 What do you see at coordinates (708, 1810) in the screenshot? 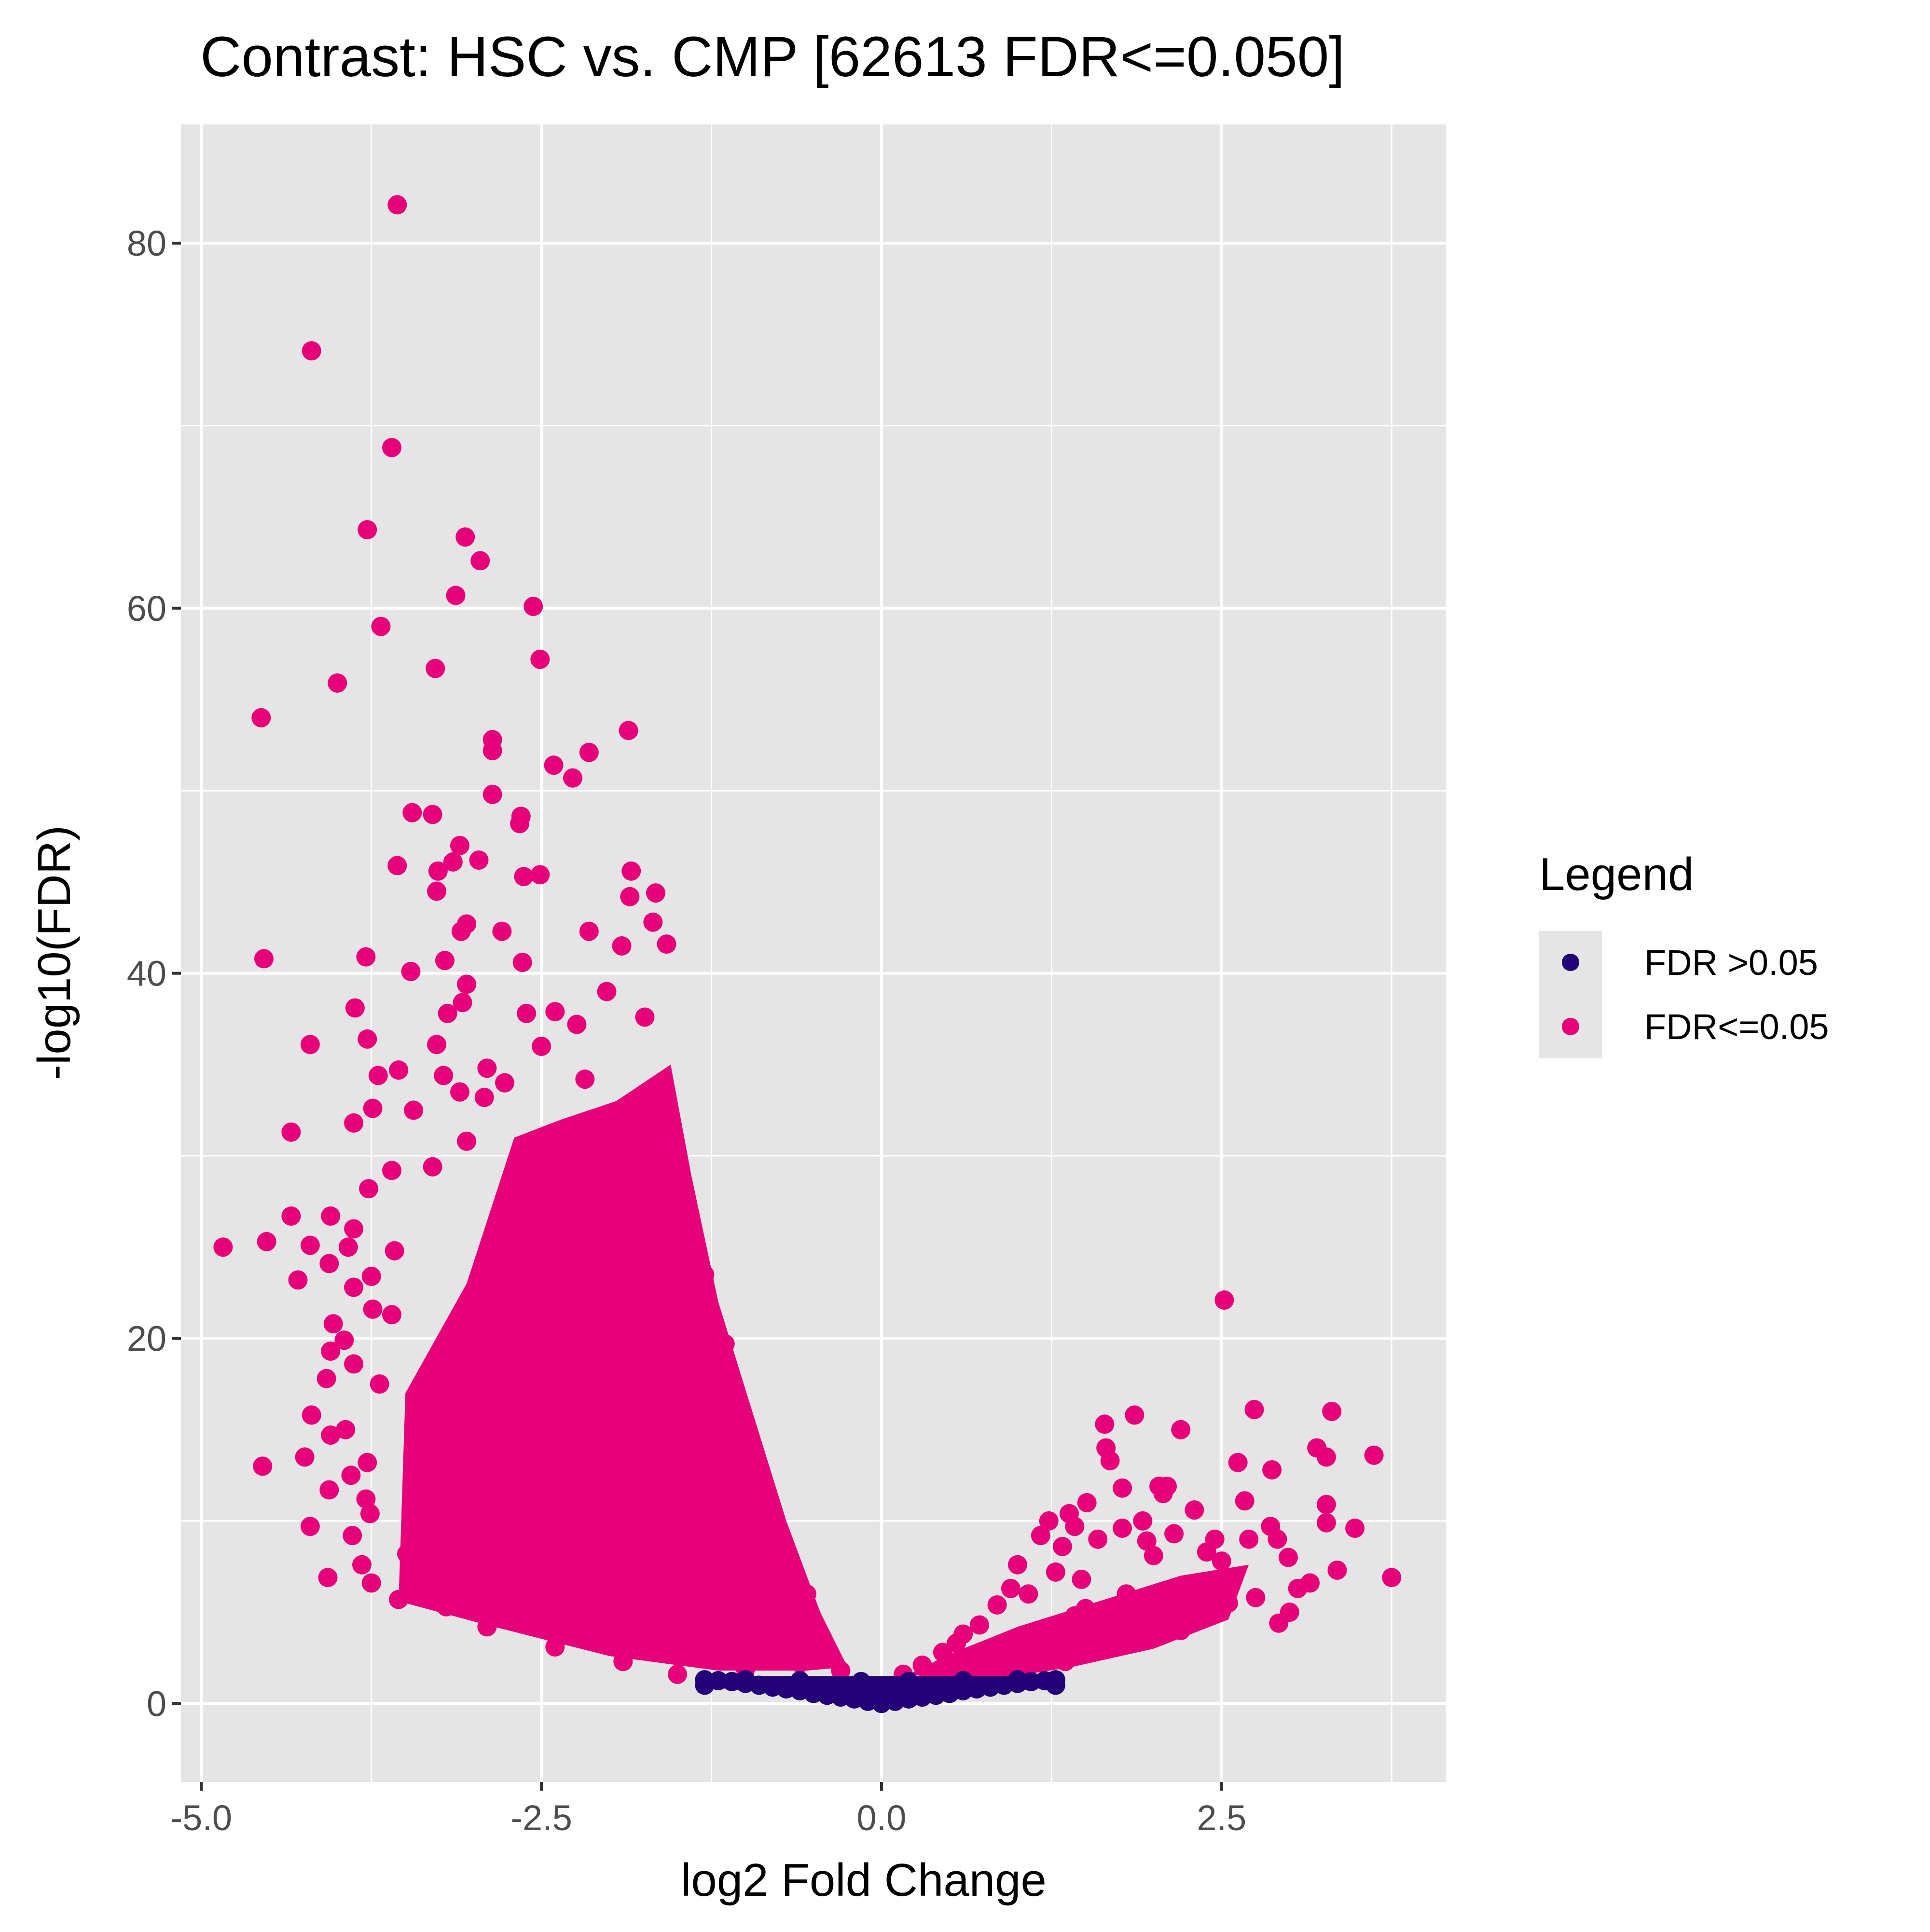
I see `x-axis: -5.0 -2.5 0.0 2.5` at bounding box center [708, 1810].